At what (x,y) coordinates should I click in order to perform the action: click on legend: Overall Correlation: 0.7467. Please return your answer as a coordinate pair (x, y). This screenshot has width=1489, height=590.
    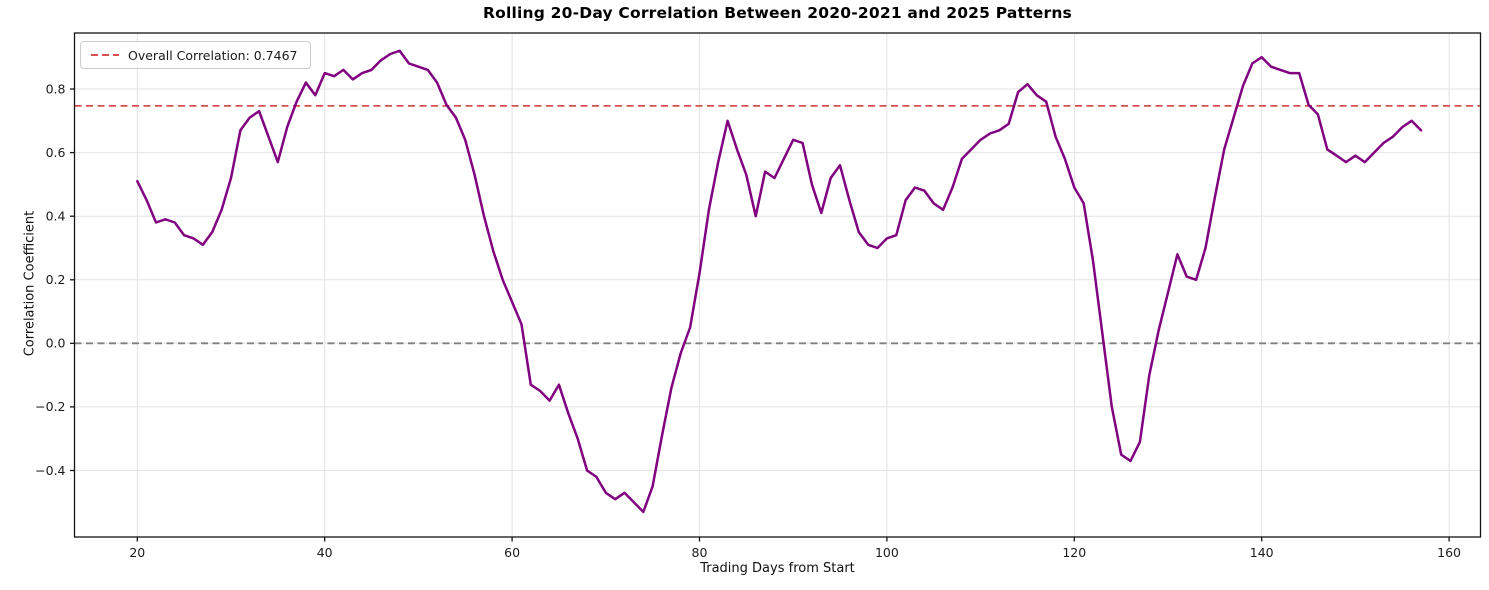
    Looking at the image, I should click on (195, 55).